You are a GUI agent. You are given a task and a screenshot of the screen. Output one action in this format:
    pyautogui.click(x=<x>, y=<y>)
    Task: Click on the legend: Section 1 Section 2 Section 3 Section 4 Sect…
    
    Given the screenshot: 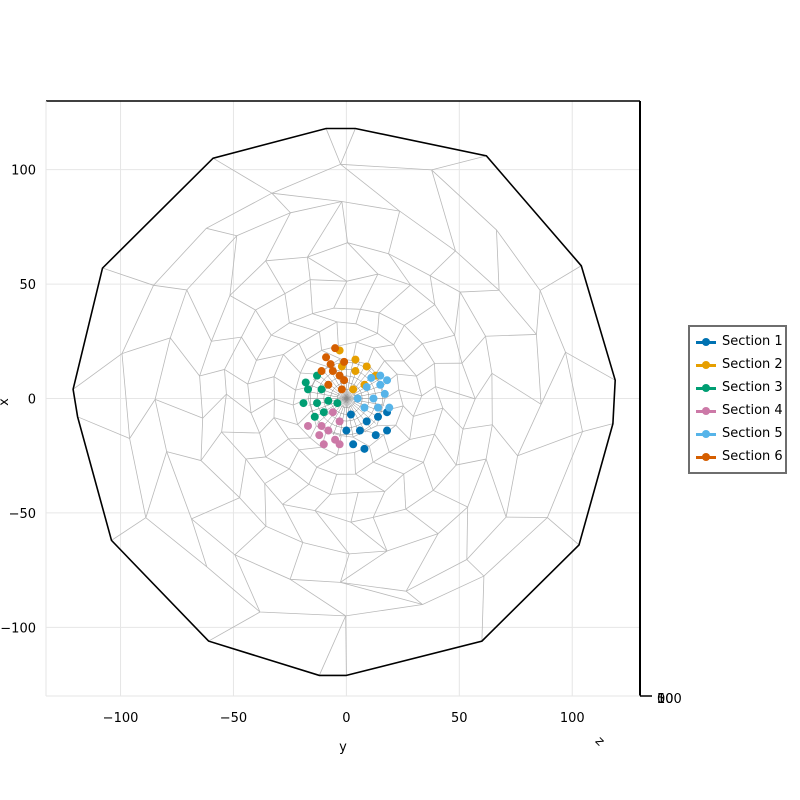 What is the action you would take?
    pyautogui.click(x=737, y=399)
    